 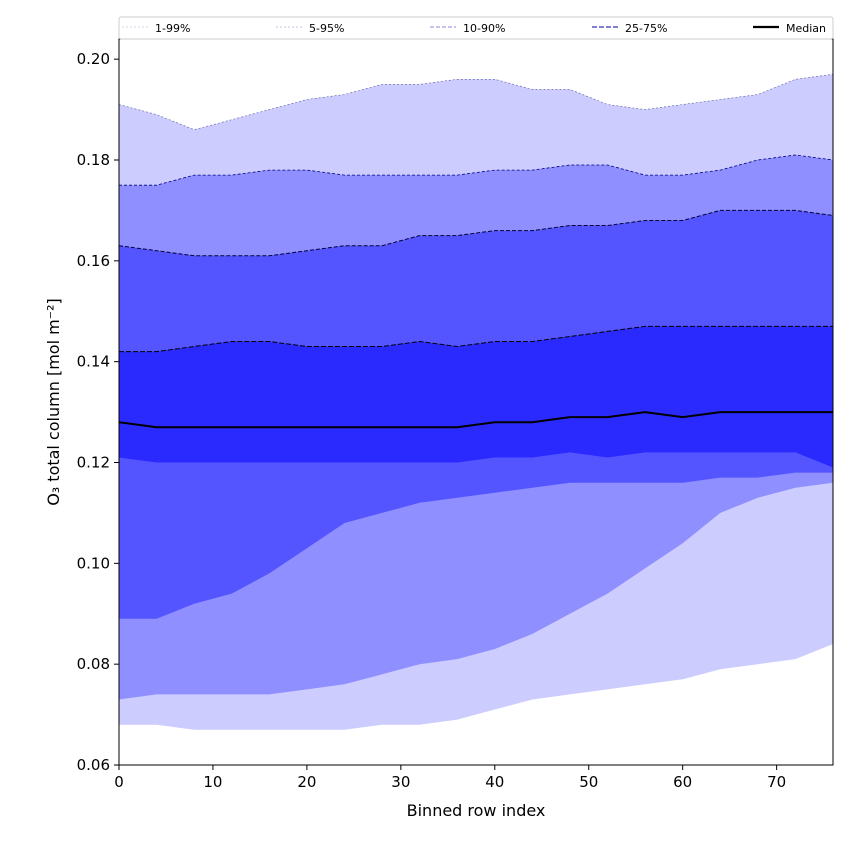 I want to click on median-line, so click(x=475, y=420).